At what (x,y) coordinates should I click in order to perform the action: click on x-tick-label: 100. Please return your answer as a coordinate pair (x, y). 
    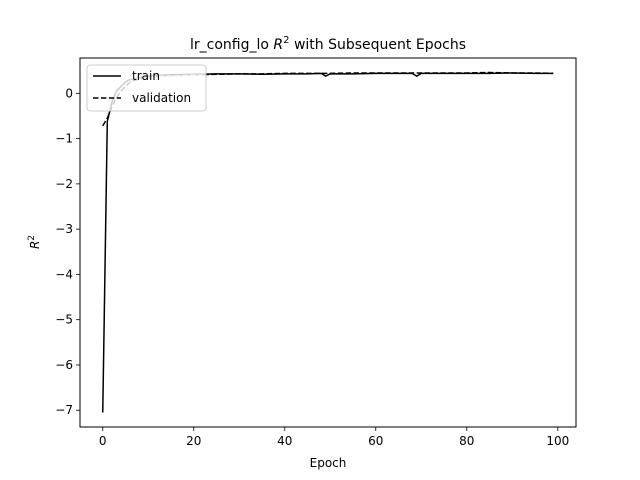
    Looking at the image, I should click on (557, 441).